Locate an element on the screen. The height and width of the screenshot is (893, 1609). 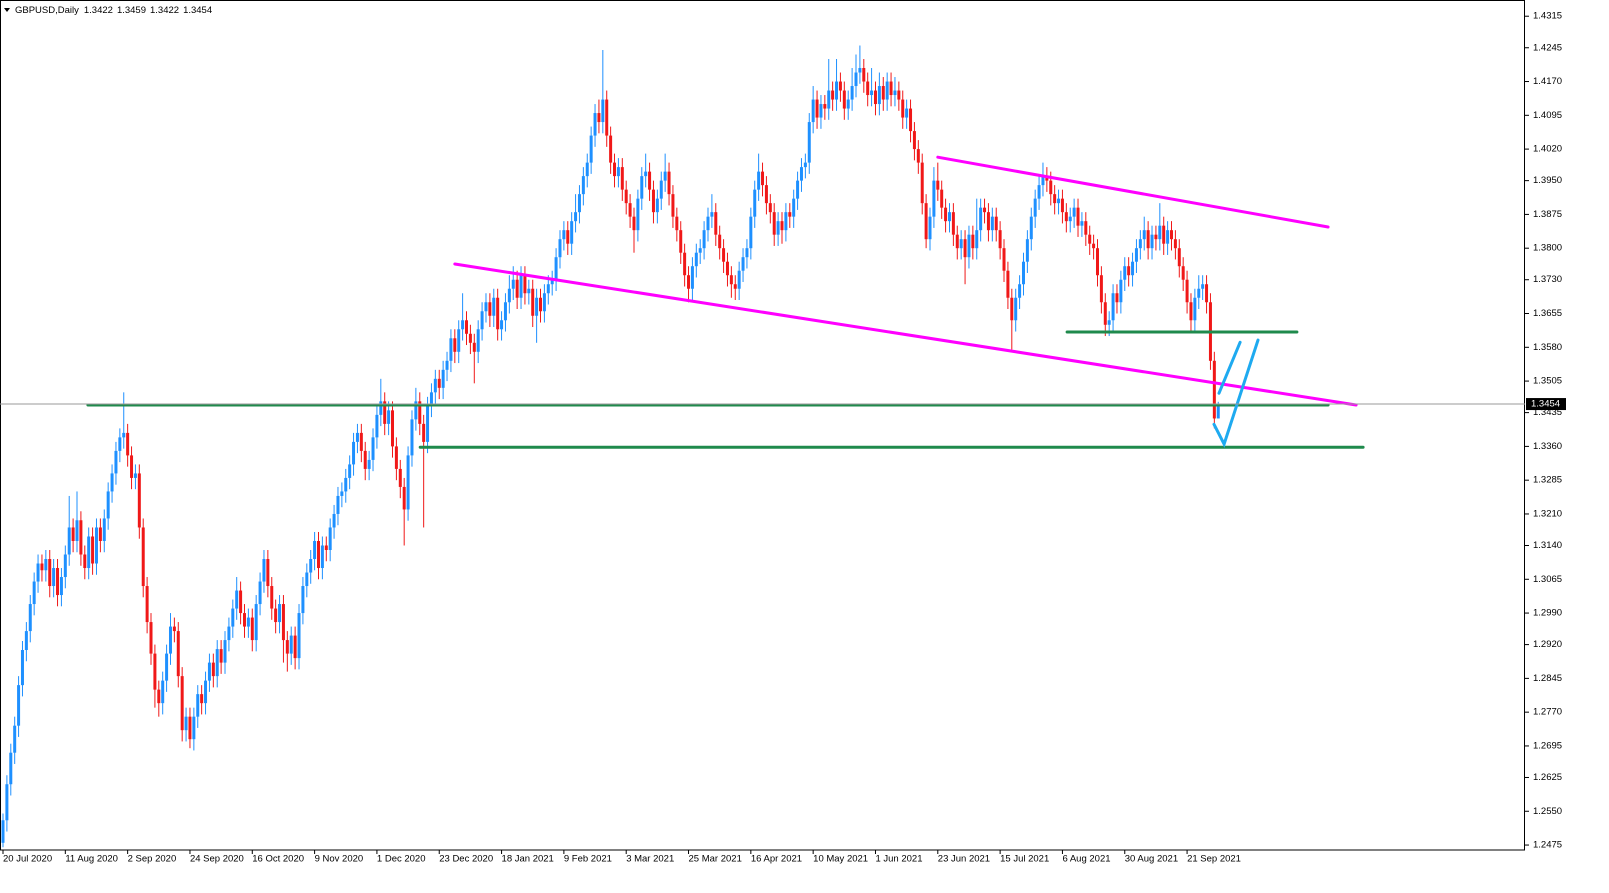
x-tick-label: 9 Feb 2021 is located at coordinates (588, 859).